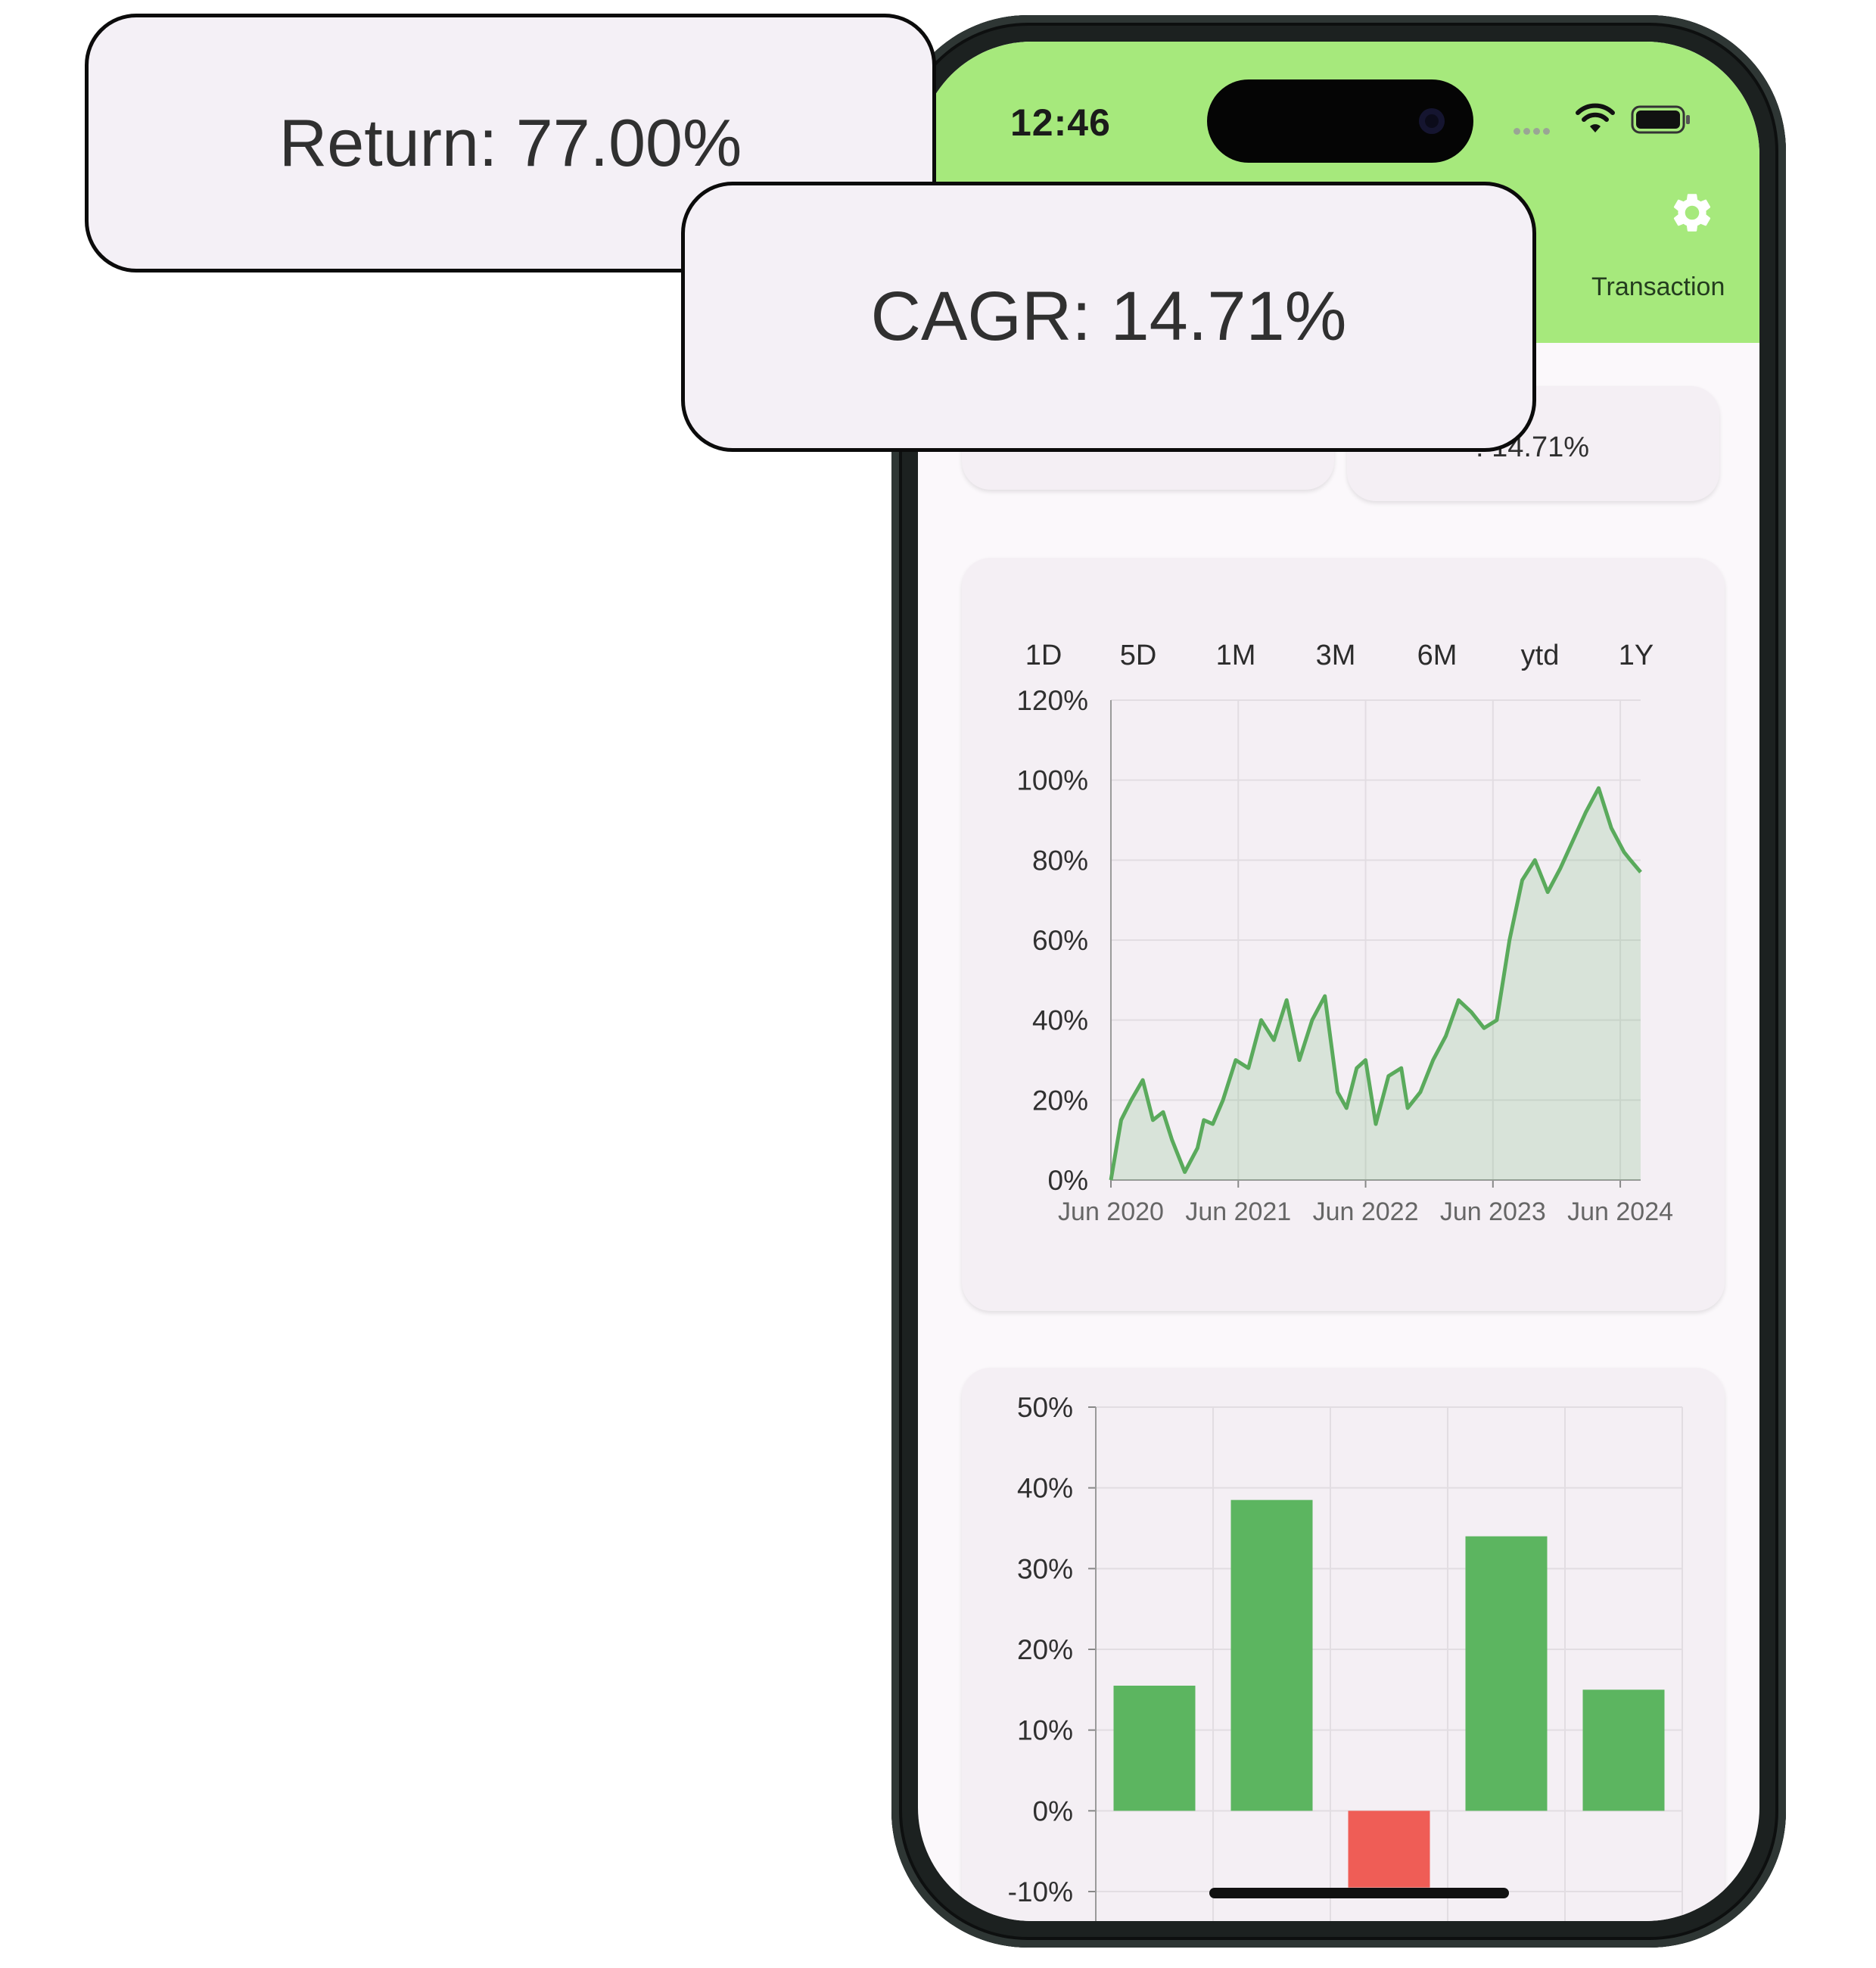  Describe the element at coordinates (1045, 1730) in the screenshot. I see `y-tick-label: 10%` at that location.